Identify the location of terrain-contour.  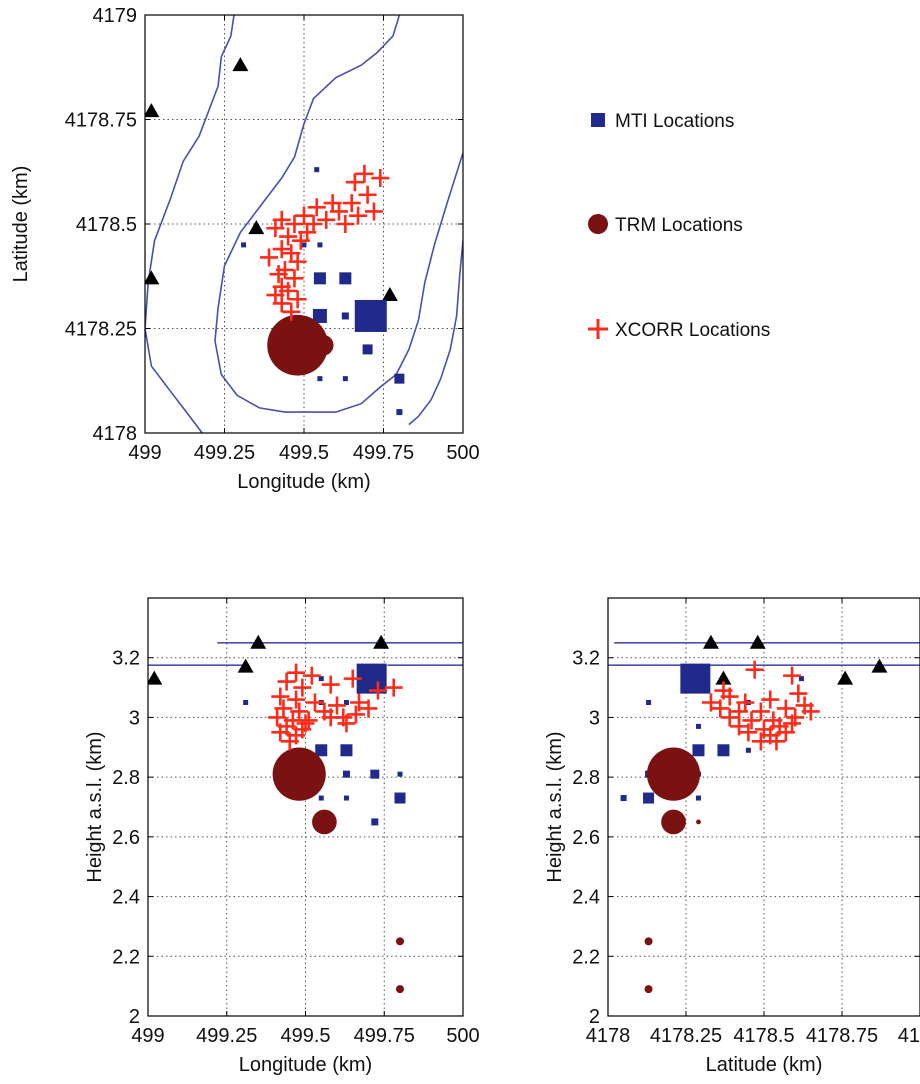
(435, 333).